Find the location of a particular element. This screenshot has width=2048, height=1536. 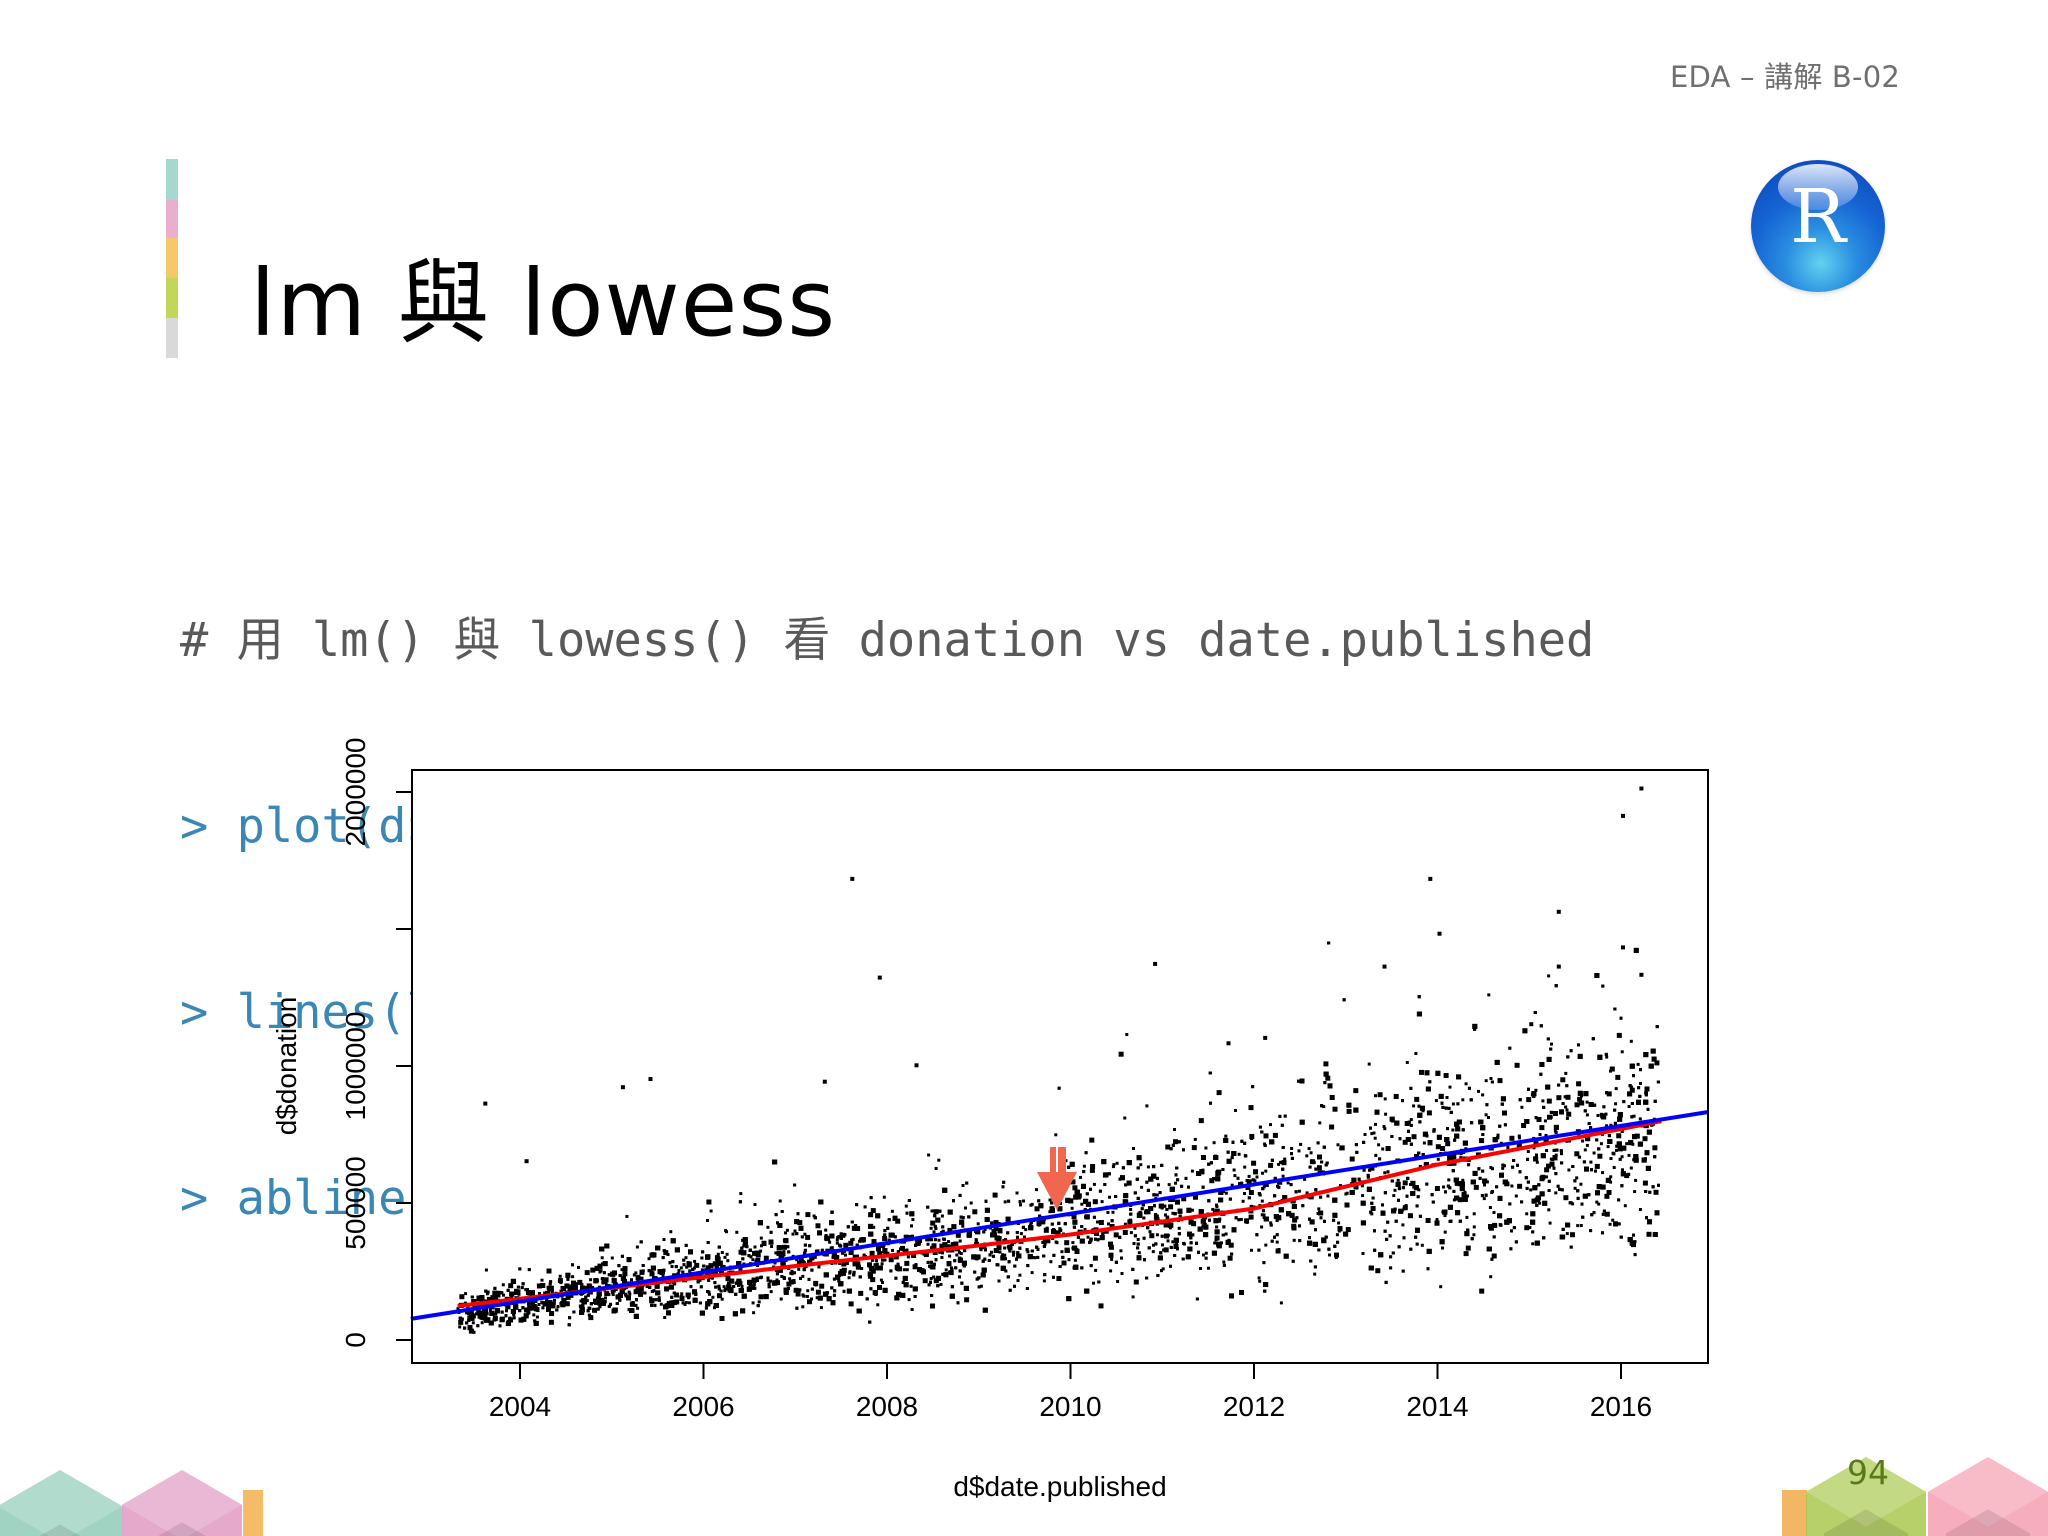

color-bar-segment-green is located at coordinates (172, 298).